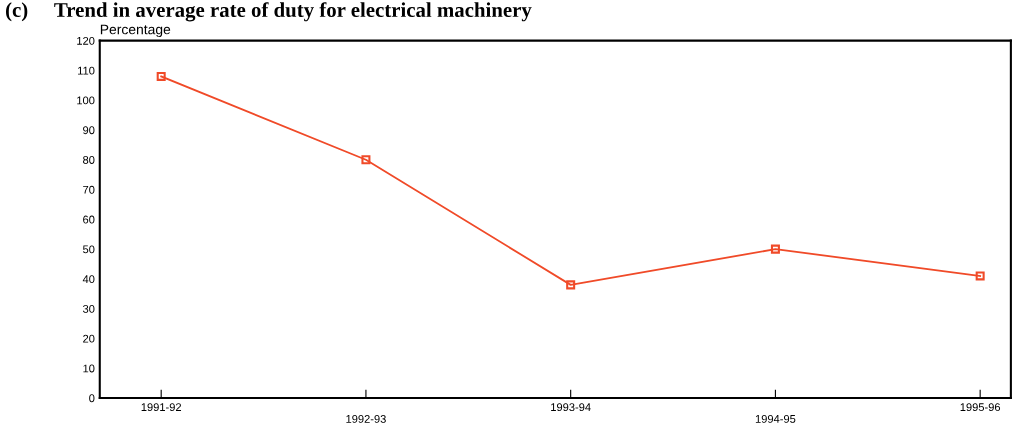  I want to click on x-tick-label: 1995-96, so click(980, 407).